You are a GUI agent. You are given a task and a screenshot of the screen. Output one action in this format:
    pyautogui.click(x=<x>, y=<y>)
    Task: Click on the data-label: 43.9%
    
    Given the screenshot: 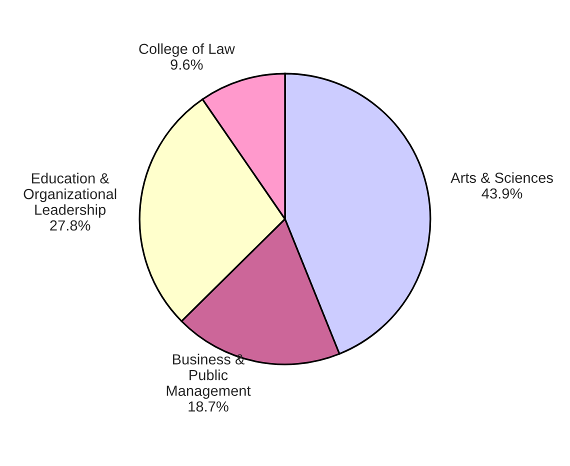 What is the action you would take?
    pyautogui.click(x=502, y=193)
    